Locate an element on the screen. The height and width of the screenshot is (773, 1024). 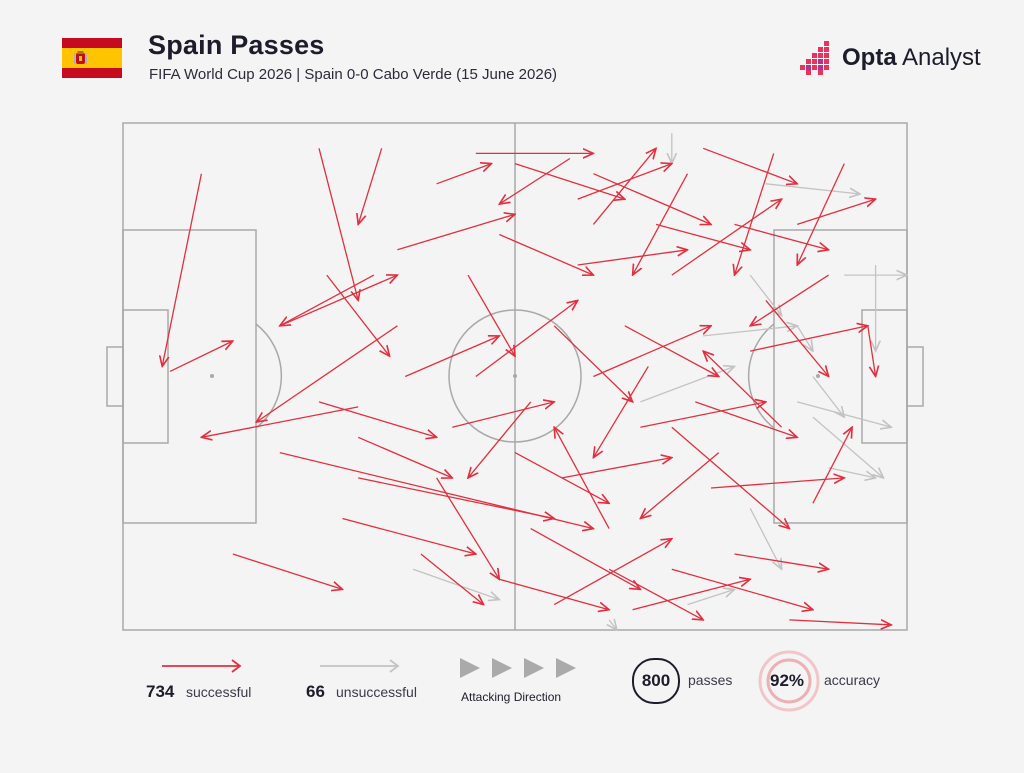
passes-label: passes is located at coordinates (710, 680).